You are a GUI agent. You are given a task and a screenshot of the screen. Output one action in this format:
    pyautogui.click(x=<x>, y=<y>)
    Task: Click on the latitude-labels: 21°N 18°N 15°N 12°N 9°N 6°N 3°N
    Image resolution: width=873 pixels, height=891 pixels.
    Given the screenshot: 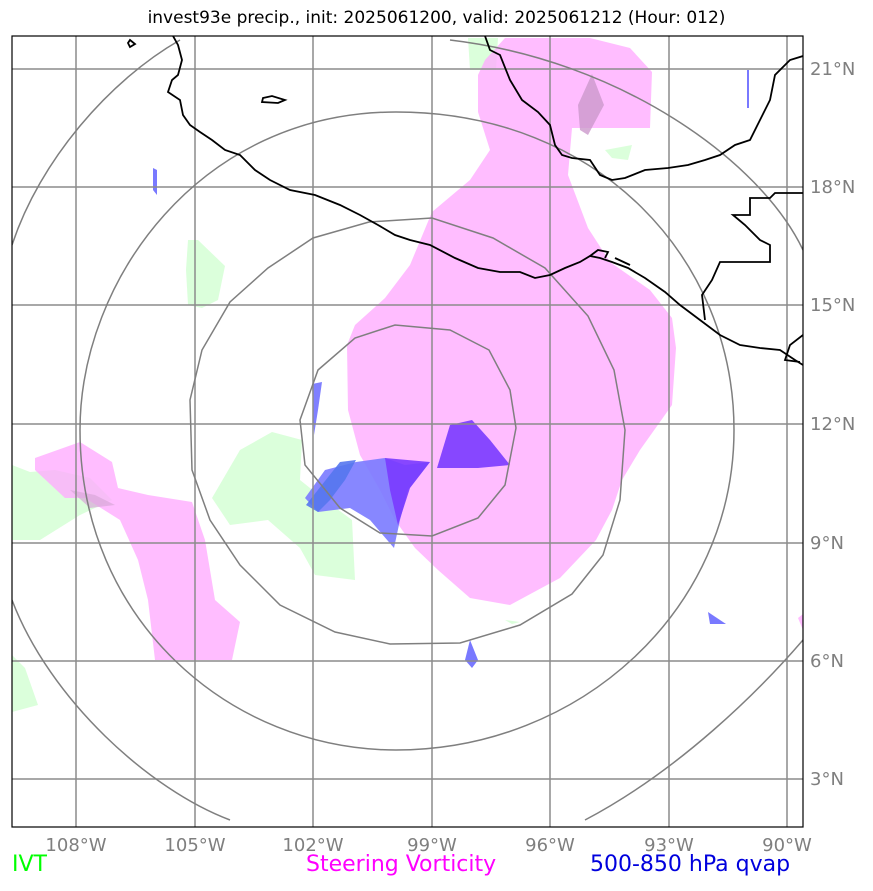 What is the action you would take?
    pyautogui.click(x=832, y=424)
    